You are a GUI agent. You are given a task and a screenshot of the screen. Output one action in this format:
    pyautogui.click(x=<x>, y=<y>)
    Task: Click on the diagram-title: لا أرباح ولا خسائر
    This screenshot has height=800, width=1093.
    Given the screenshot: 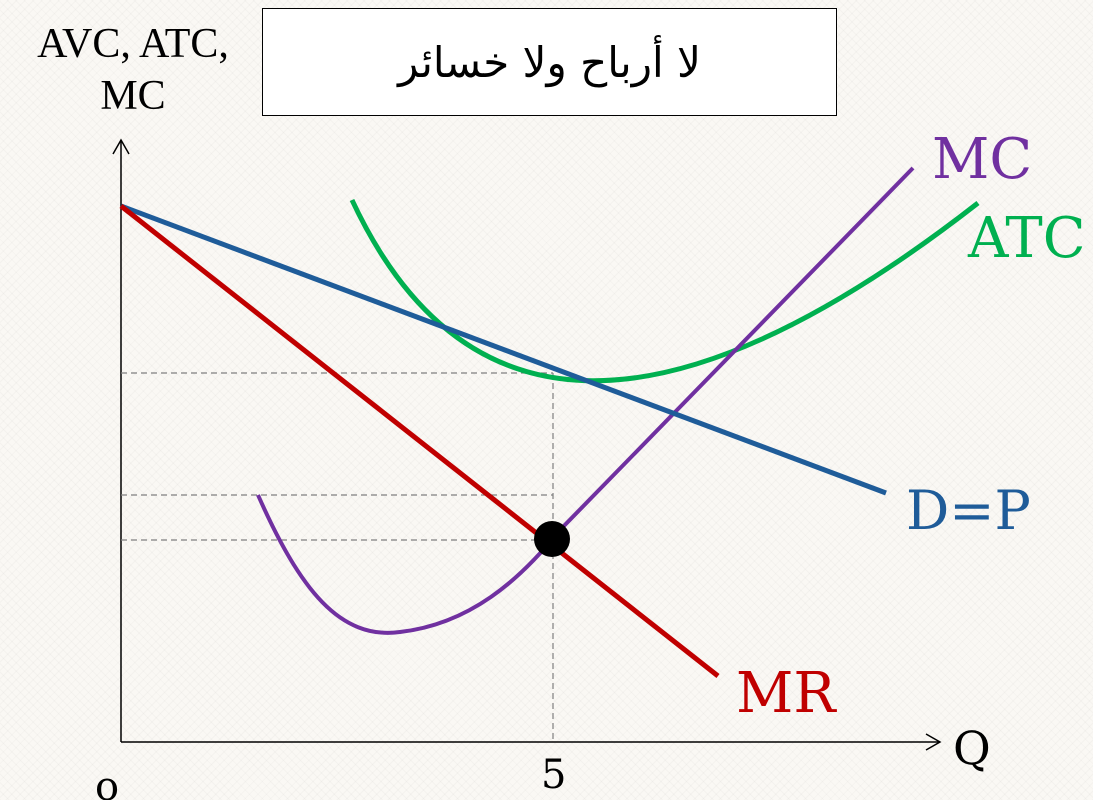 What is the action you would take?
    pyautogui.click(x=549, y=62)
    